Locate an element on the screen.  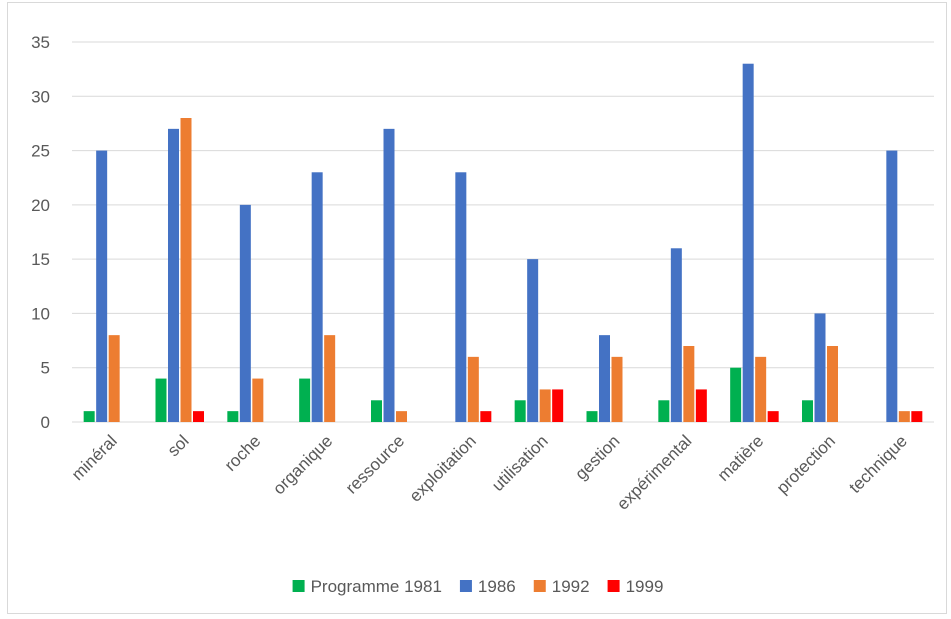
legend-label: 1999 is located at coordinates (645, 586).